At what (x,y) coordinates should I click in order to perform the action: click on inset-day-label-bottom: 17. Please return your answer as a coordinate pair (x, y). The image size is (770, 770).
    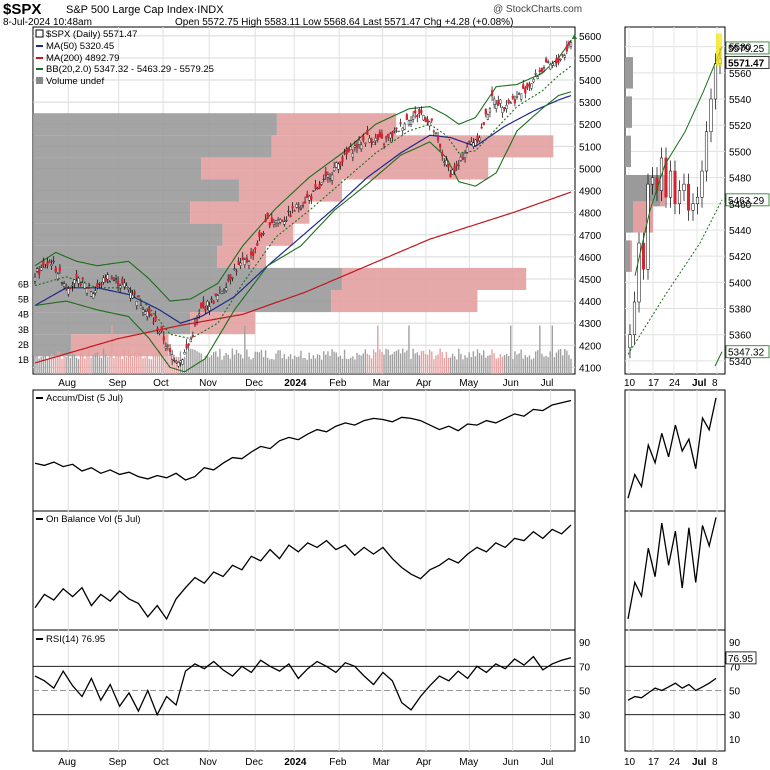
    Looking at the image, I should click on (654, 762).